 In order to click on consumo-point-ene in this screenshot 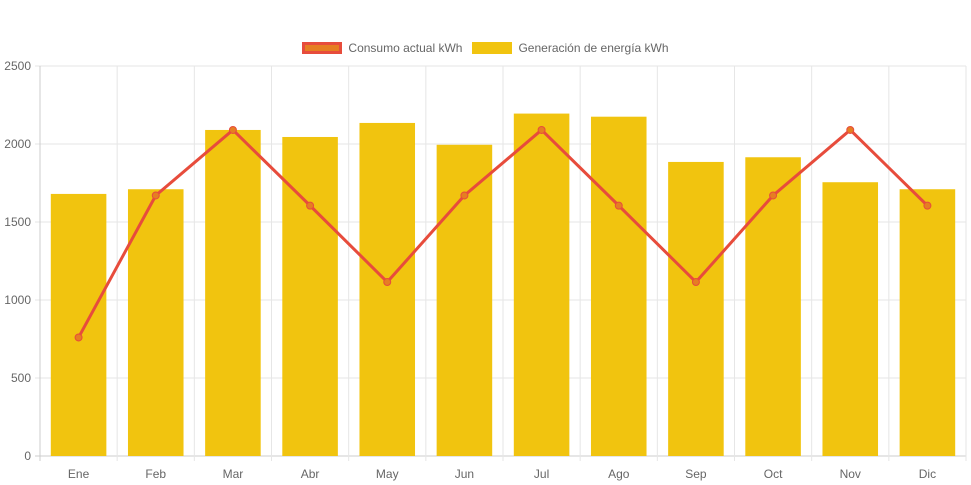, I will do `click(78, 337)`.